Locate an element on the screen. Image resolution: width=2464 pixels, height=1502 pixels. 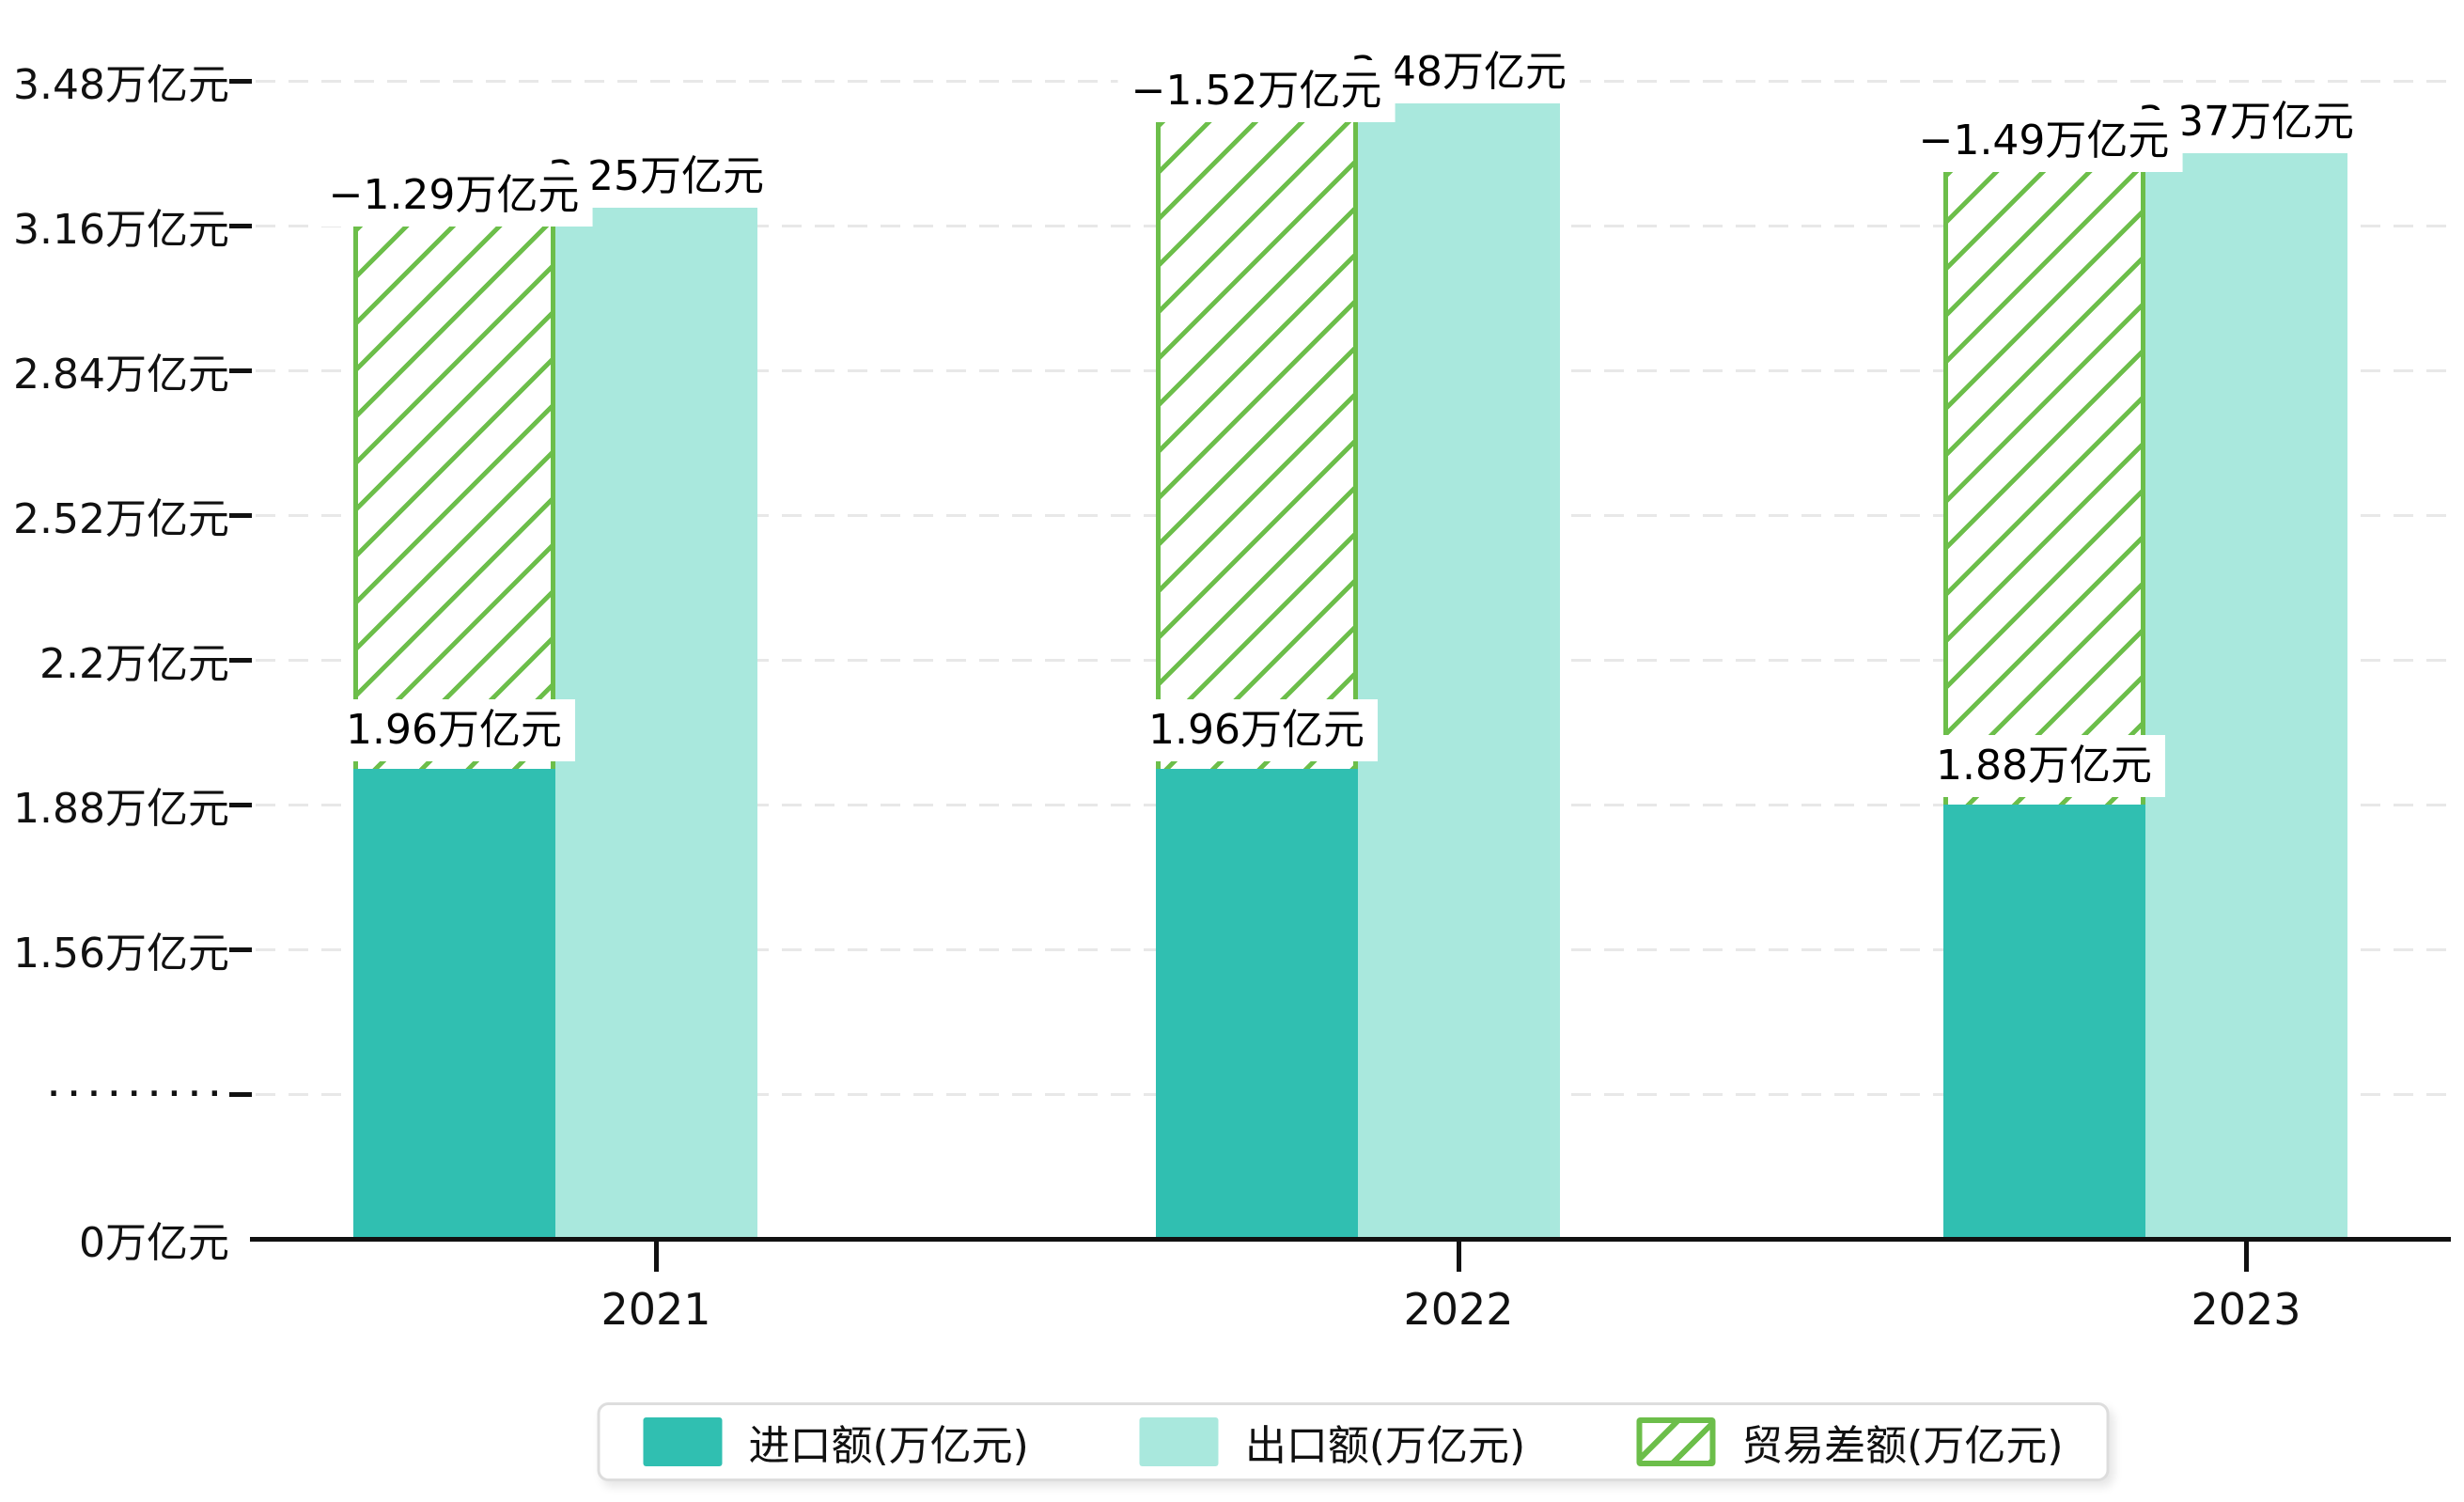
data-label-balance-2022: −1.52万亿元 is located at coordinates (1256, 91).